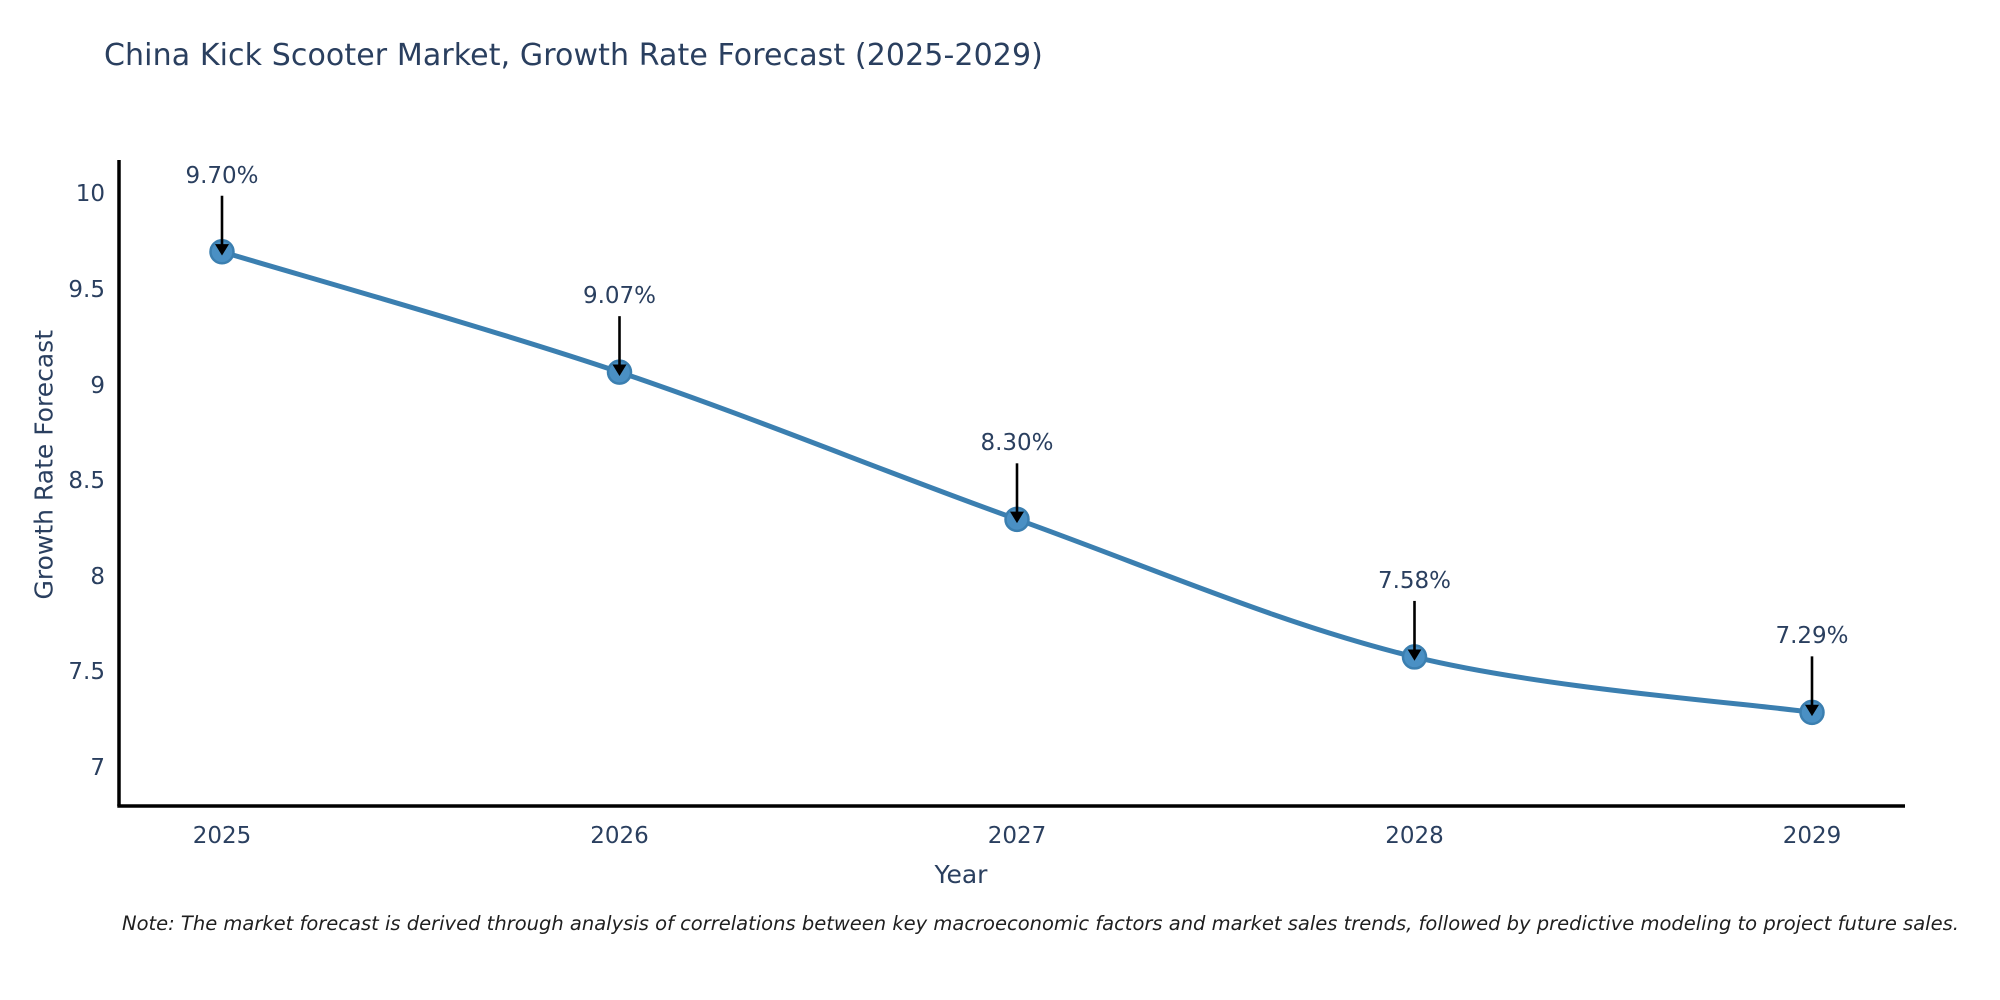 This screenshot has width=2000, height=1000. I want to click on data-point-label: 9.70%, so click(222, 175).